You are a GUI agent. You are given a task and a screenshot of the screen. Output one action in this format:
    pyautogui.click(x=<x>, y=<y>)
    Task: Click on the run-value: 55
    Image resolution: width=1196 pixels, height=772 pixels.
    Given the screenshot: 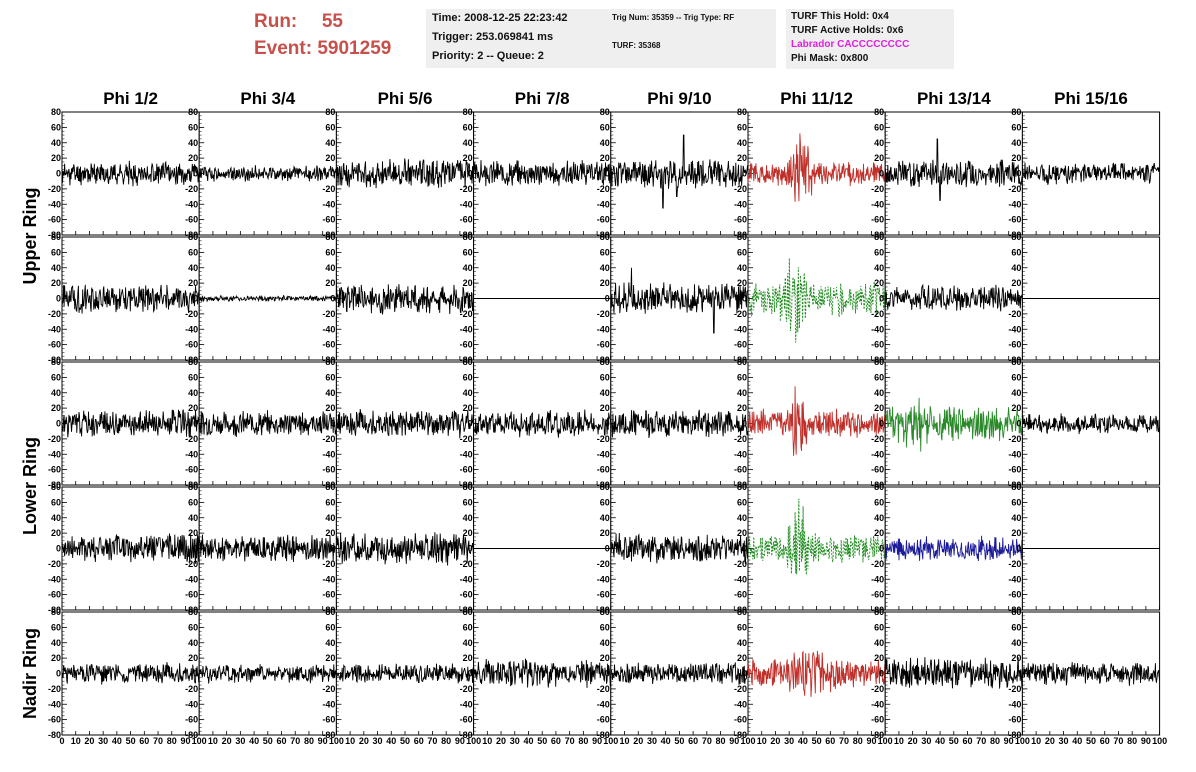 What is the action you would take?
    pyautogui.click(x=332, y=21)
    